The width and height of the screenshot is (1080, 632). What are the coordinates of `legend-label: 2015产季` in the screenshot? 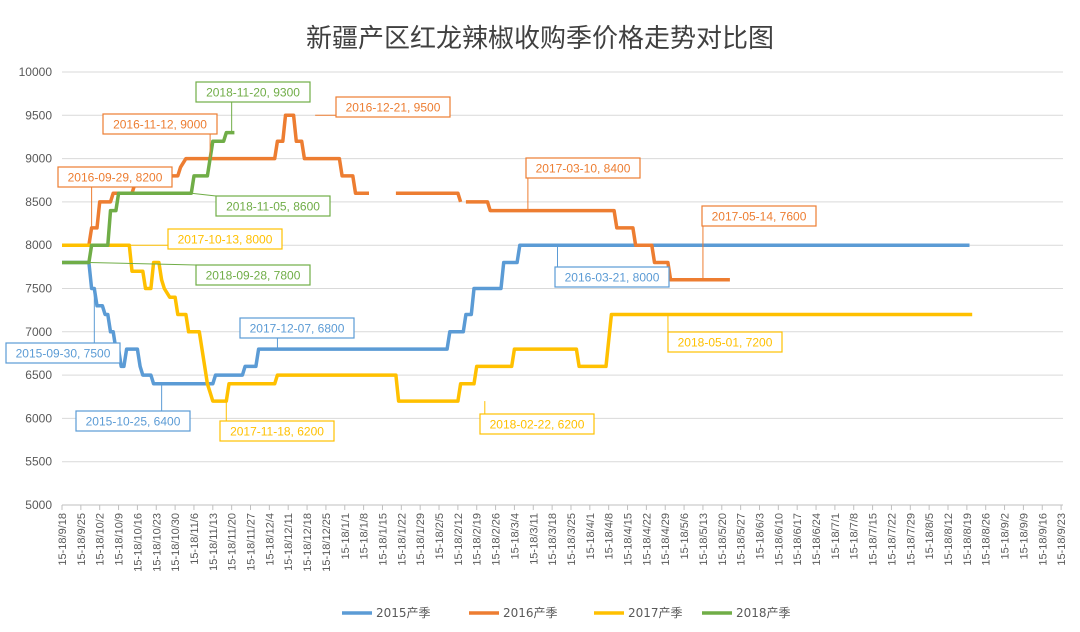 It's located at (403, 613).